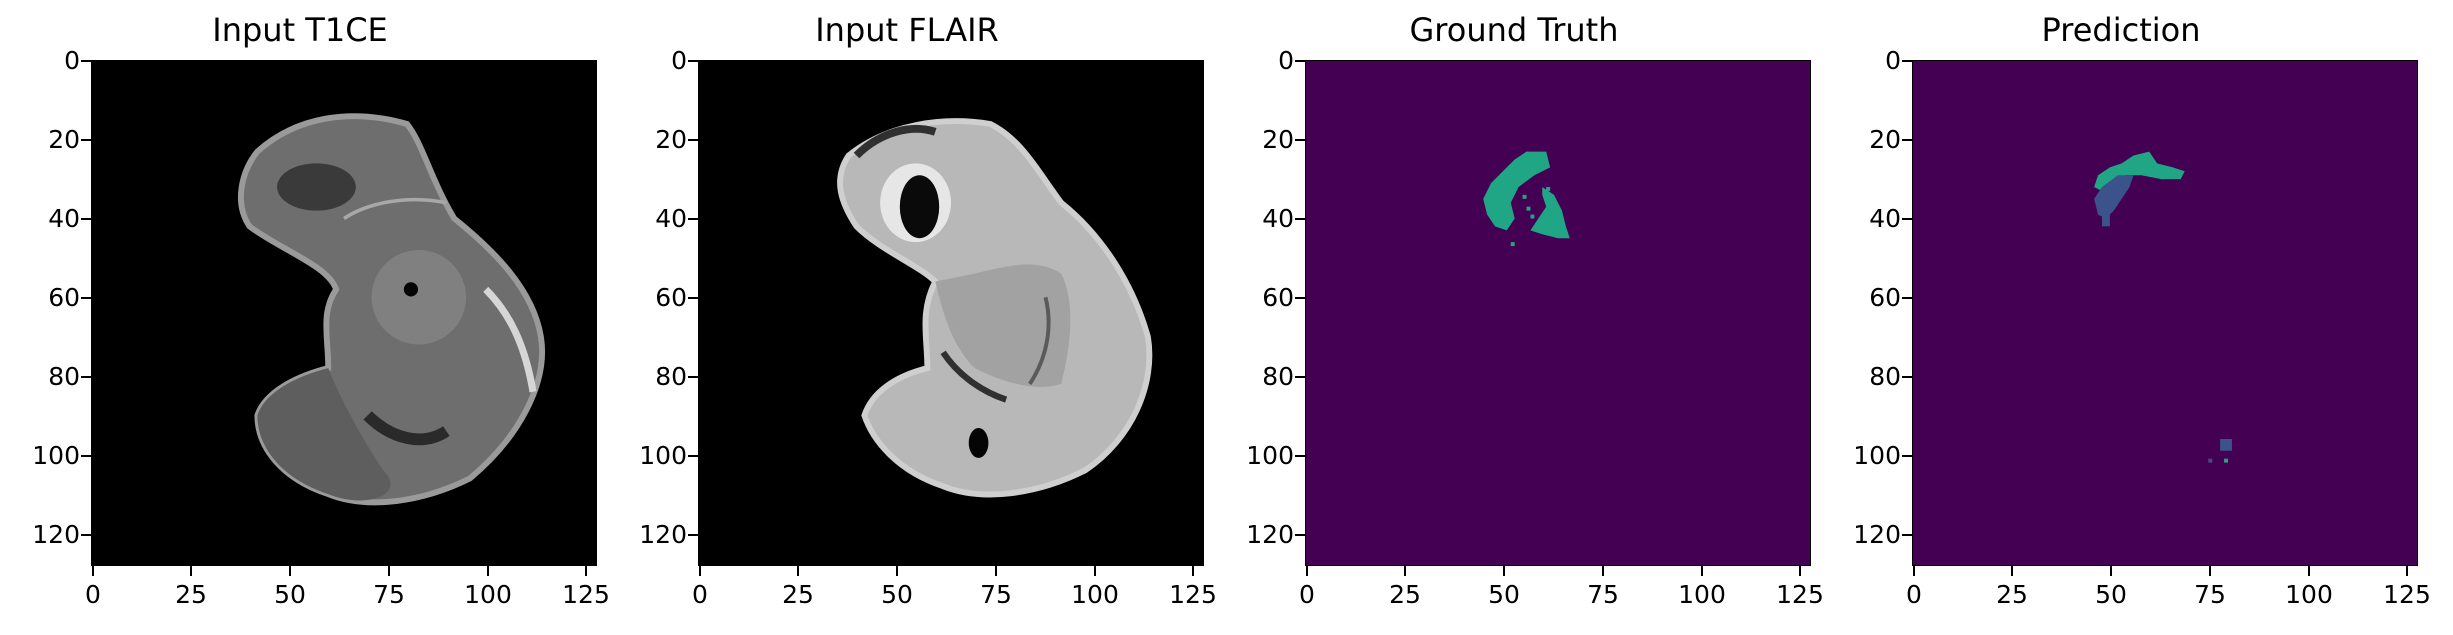 Image resolution: width=2453 pixels, height=635 pixels. Describe the element at coordinates (1514, 30) in the screenshot. I see `panel-title: Ground Truth` at that location.